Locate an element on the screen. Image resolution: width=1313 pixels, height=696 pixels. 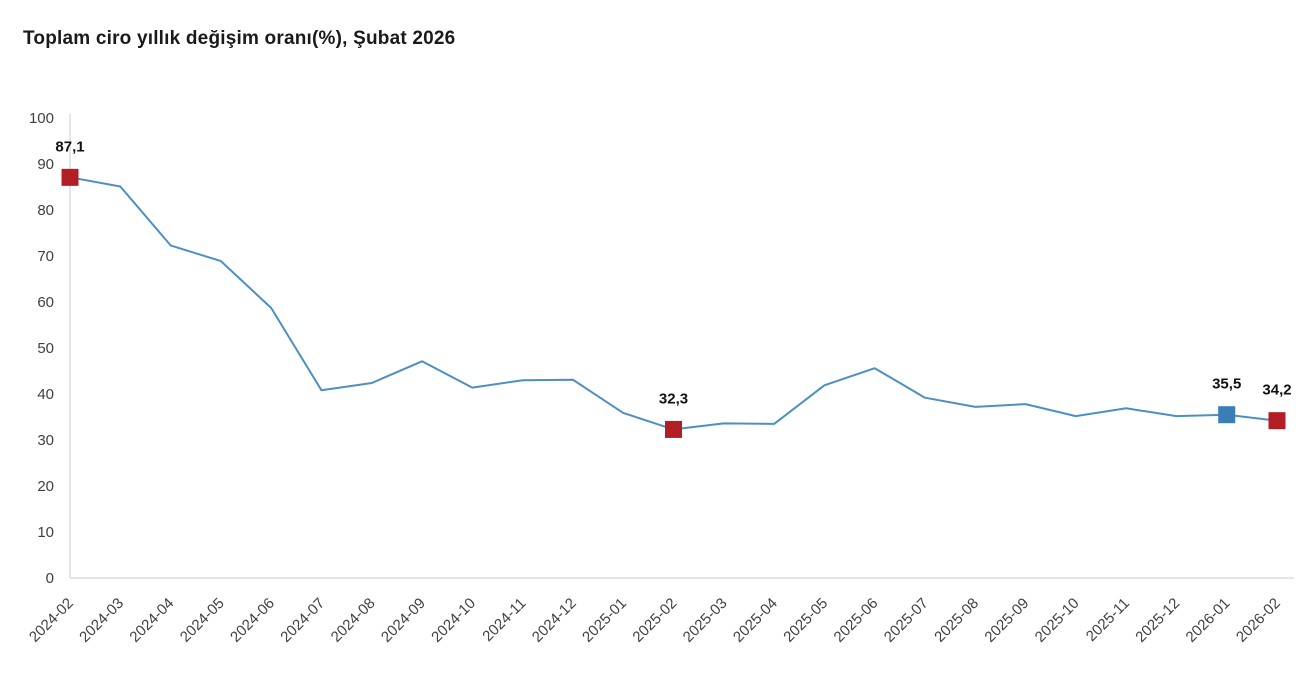
x-tick-label: 2025-10 is located at coordinates (1057, 620).